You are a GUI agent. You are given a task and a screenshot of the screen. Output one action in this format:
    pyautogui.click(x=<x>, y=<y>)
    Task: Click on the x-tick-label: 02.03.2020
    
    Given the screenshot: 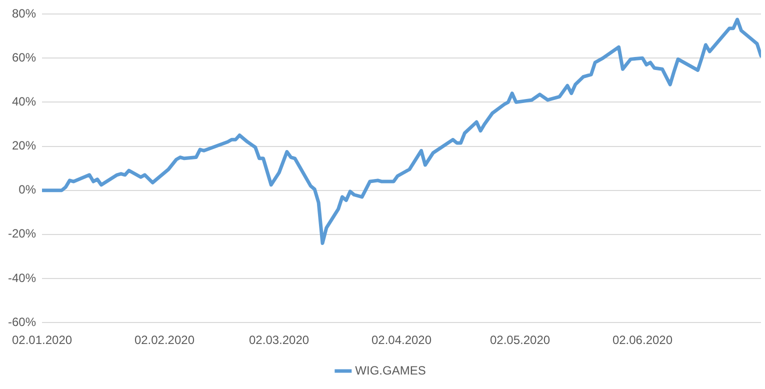 What is the action you would take?
    pyautogui.click(x=279, y=340)
    